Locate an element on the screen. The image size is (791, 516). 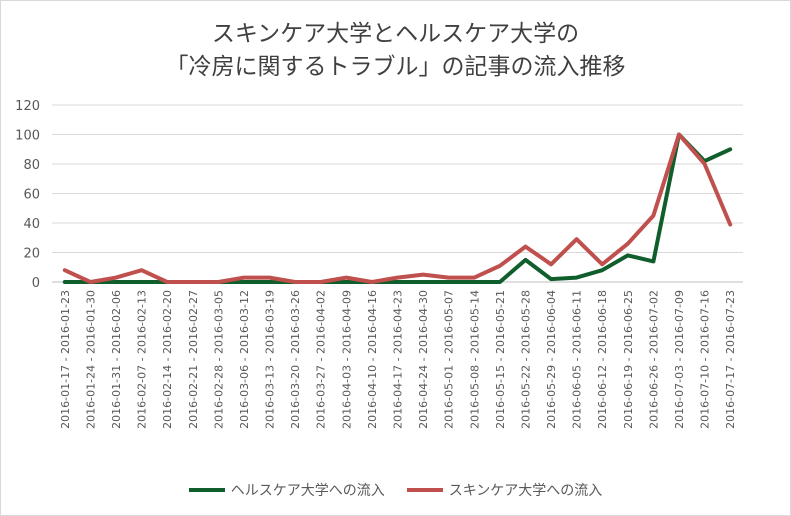
x-tick-label: 2016-05-01 - 2016-05-07 is located at coordinates (449, 359).